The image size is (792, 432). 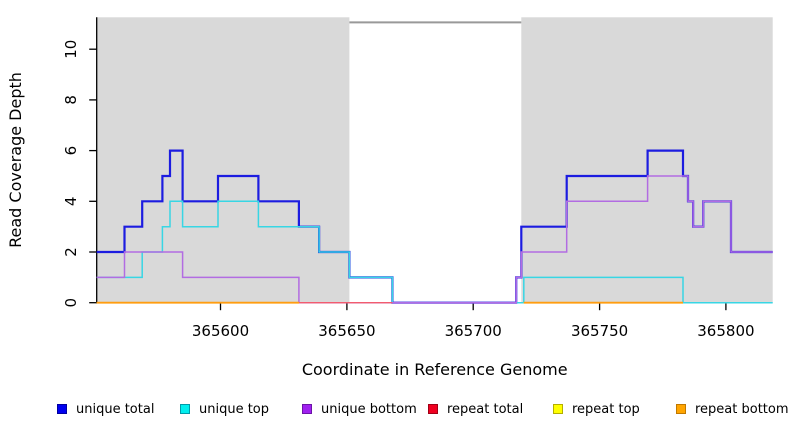 I want to click on y-axis-title: Read Coverage Depth, so click(x=15, y=160).